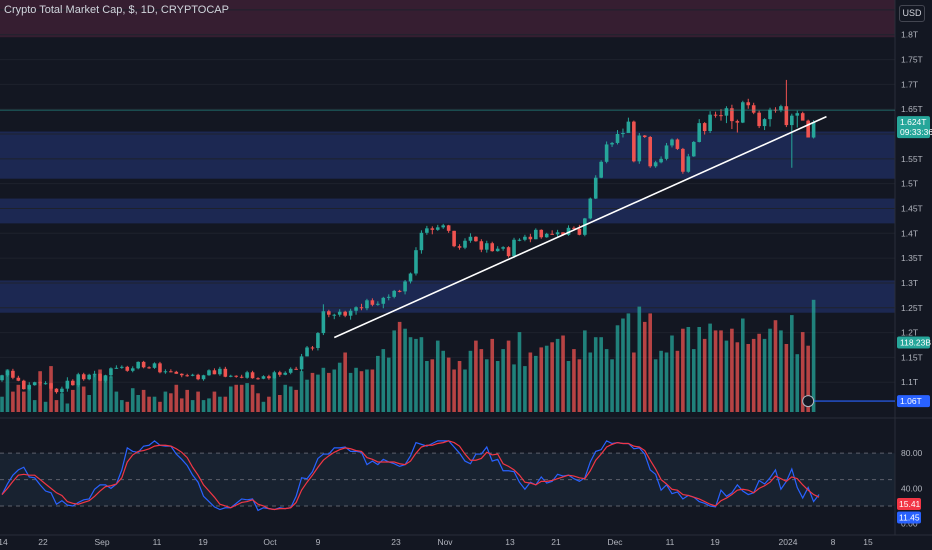 Image resolution: width=932 pixels, height=550 pixels. What do you see at coordinates (911, 401) in the screenshot?
I see `price-tag-label: 1.06T` at bounding box center [911, 401].